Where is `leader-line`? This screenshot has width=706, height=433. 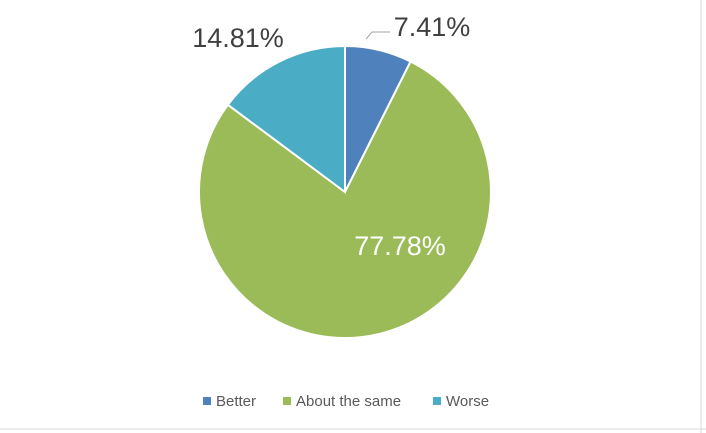 leader-line is located at coordinates (377, 35).